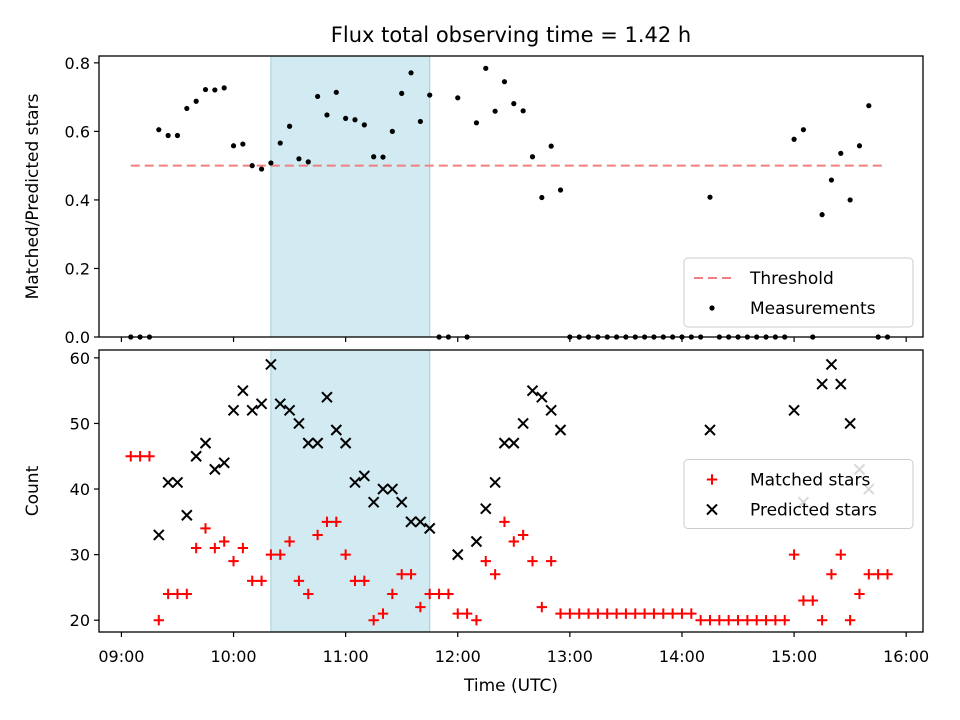  I want to click on x-tick-label: 14:00, so click(682, 656).